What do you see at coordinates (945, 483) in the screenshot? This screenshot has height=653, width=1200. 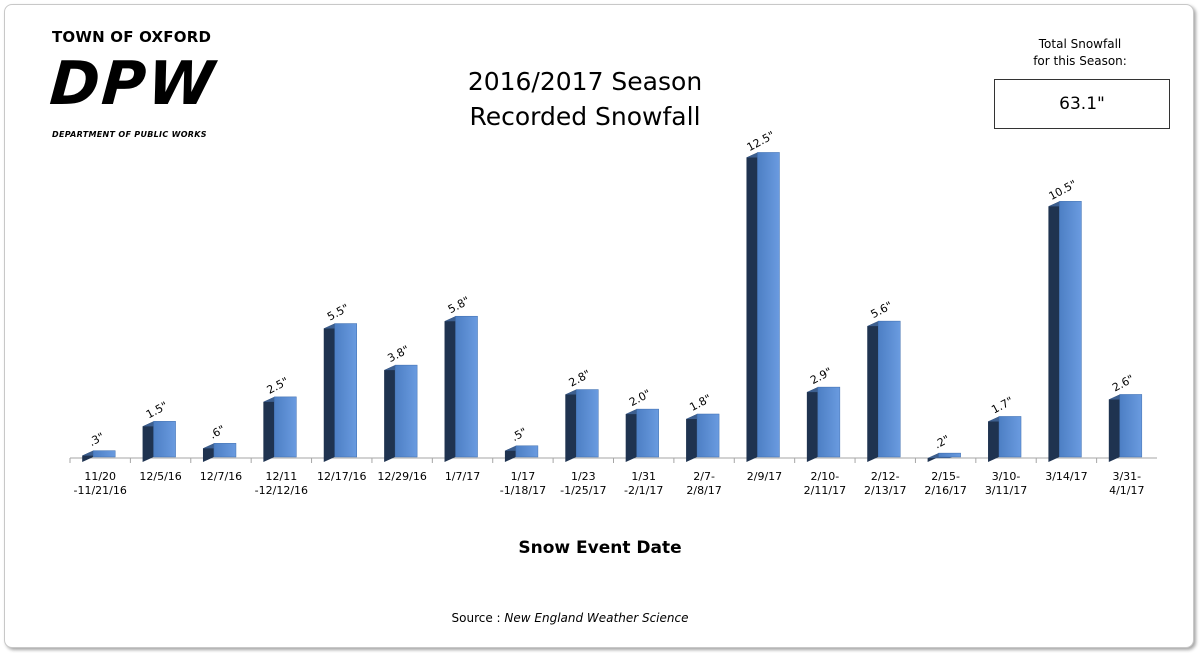 I see `x-tick-label: 2/15-2/16/17` at bounding box center [945, 483].